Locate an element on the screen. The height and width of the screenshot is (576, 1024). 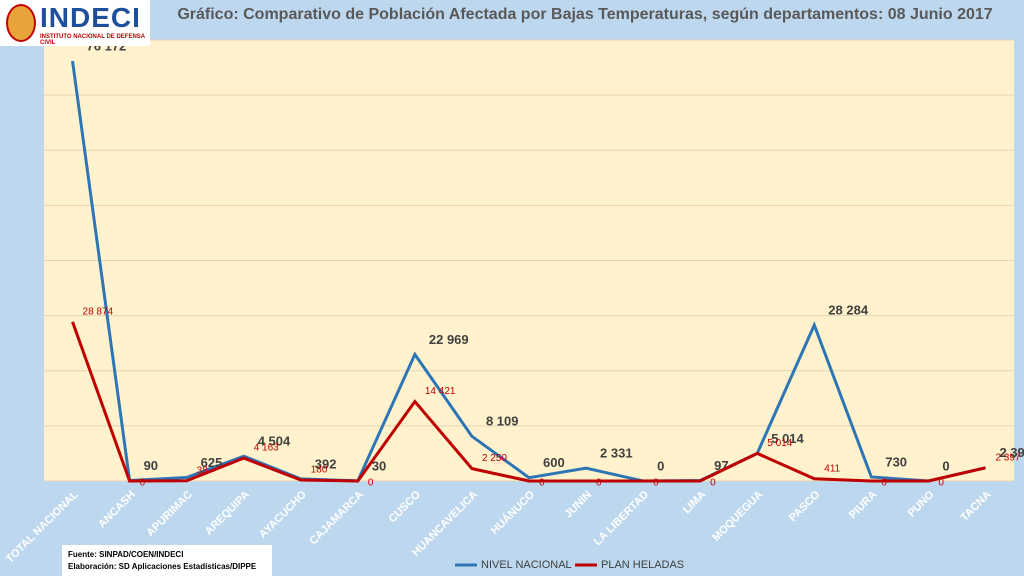
x-tick-label: JUNIN is located at coordinates (578, 505).